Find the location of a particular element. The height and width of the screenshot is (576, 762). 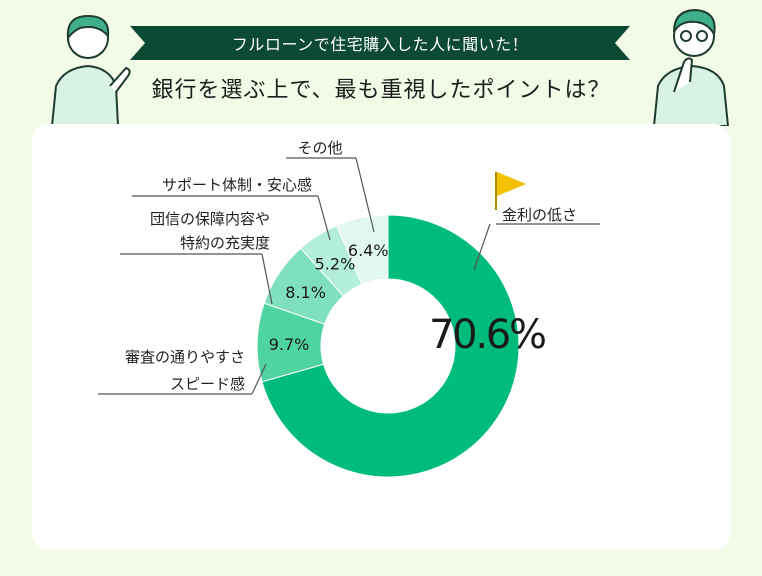

leader-line-support is located at coordinates (324, 218).